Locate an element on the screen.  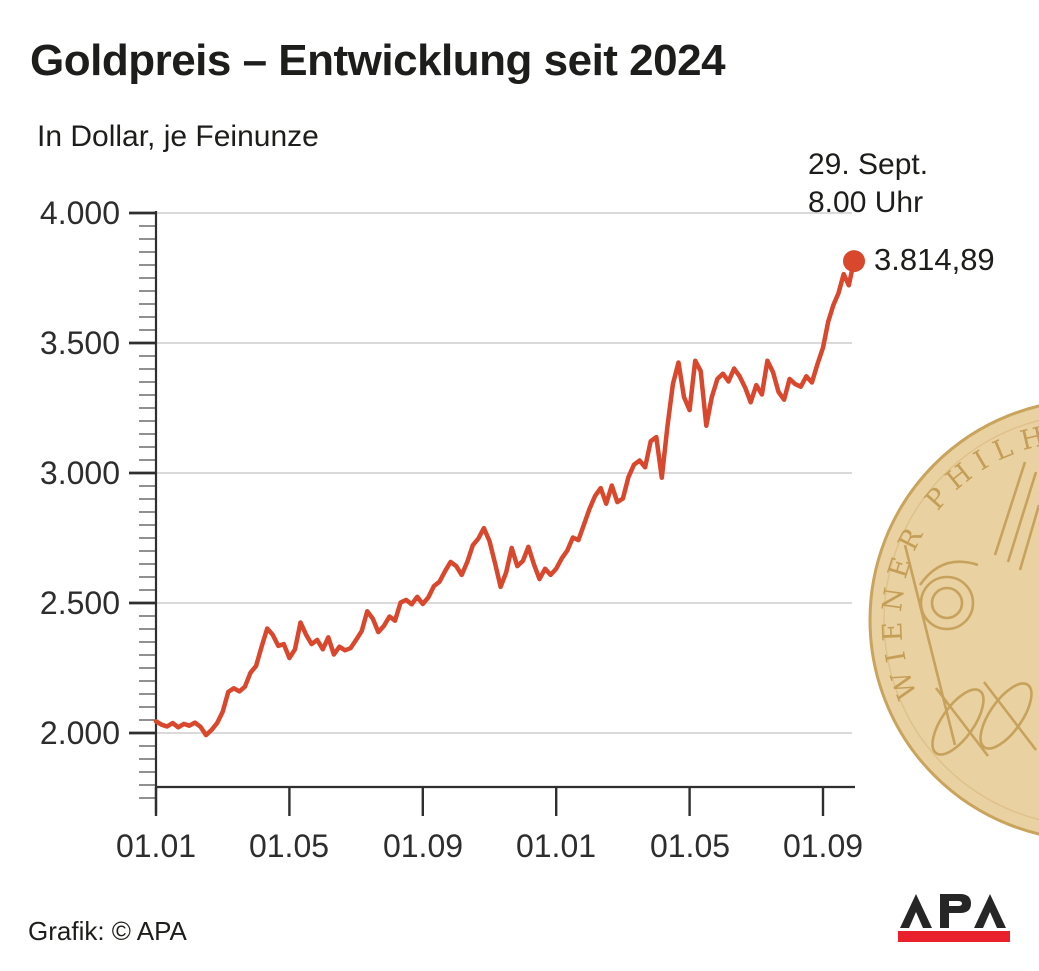
coin-engraving-instruments is located at coordinates (971, 609).